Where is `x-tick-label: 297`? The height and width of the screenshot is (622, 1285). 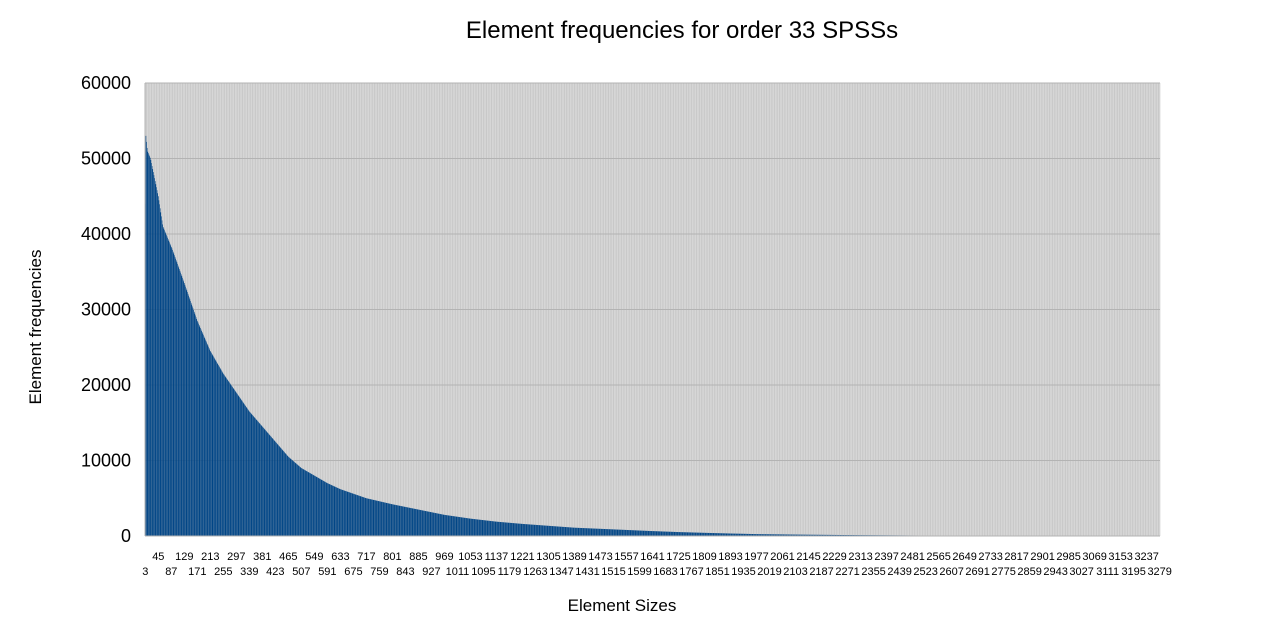 x-tick-label: 297 is located at coordinates (236, 557).